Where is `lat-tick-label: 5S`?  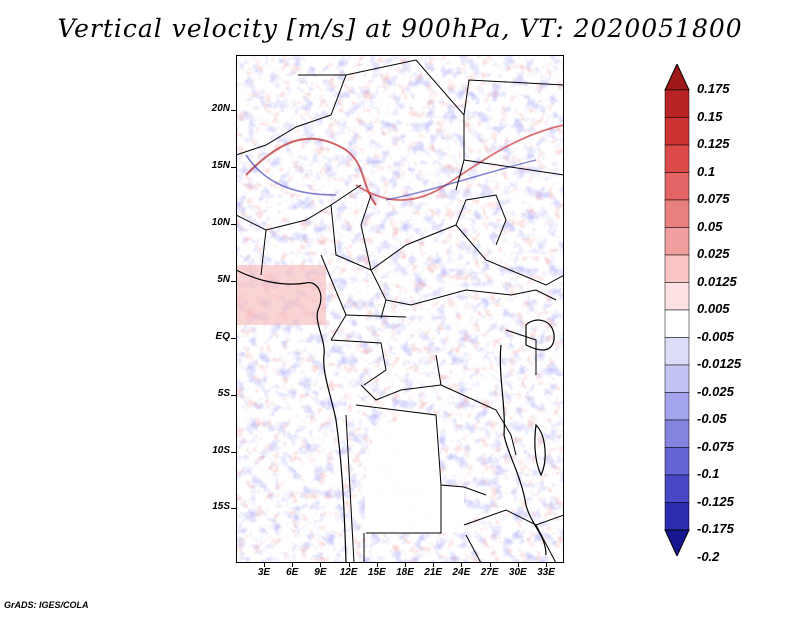 lat-tick-label: 5S is located at coordinates (223, 393).